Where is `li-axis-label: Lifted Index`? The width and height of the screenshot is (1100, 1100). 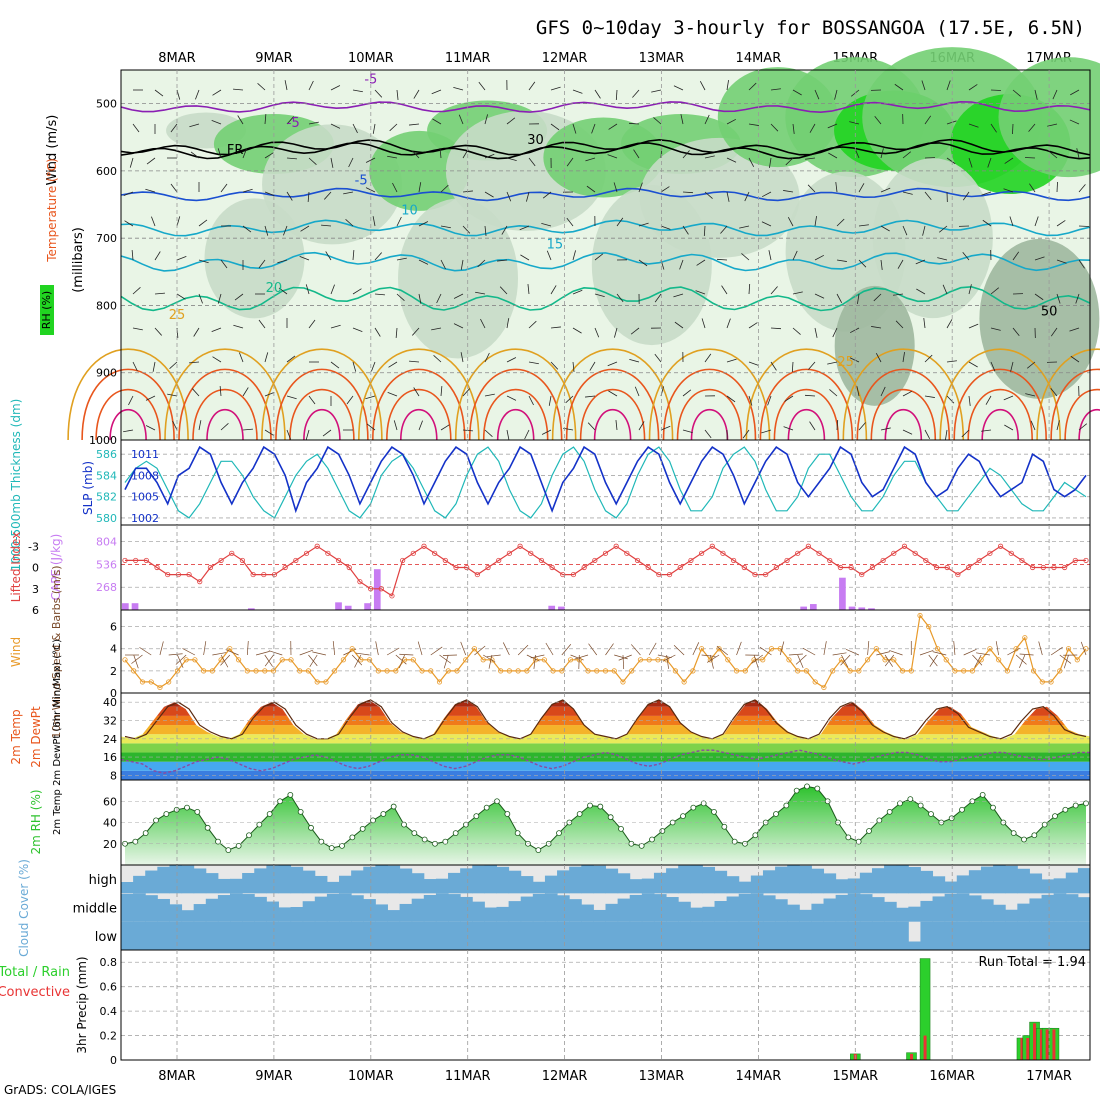 li-axis-label: Lifted Index is located at coordinates (16, 567).